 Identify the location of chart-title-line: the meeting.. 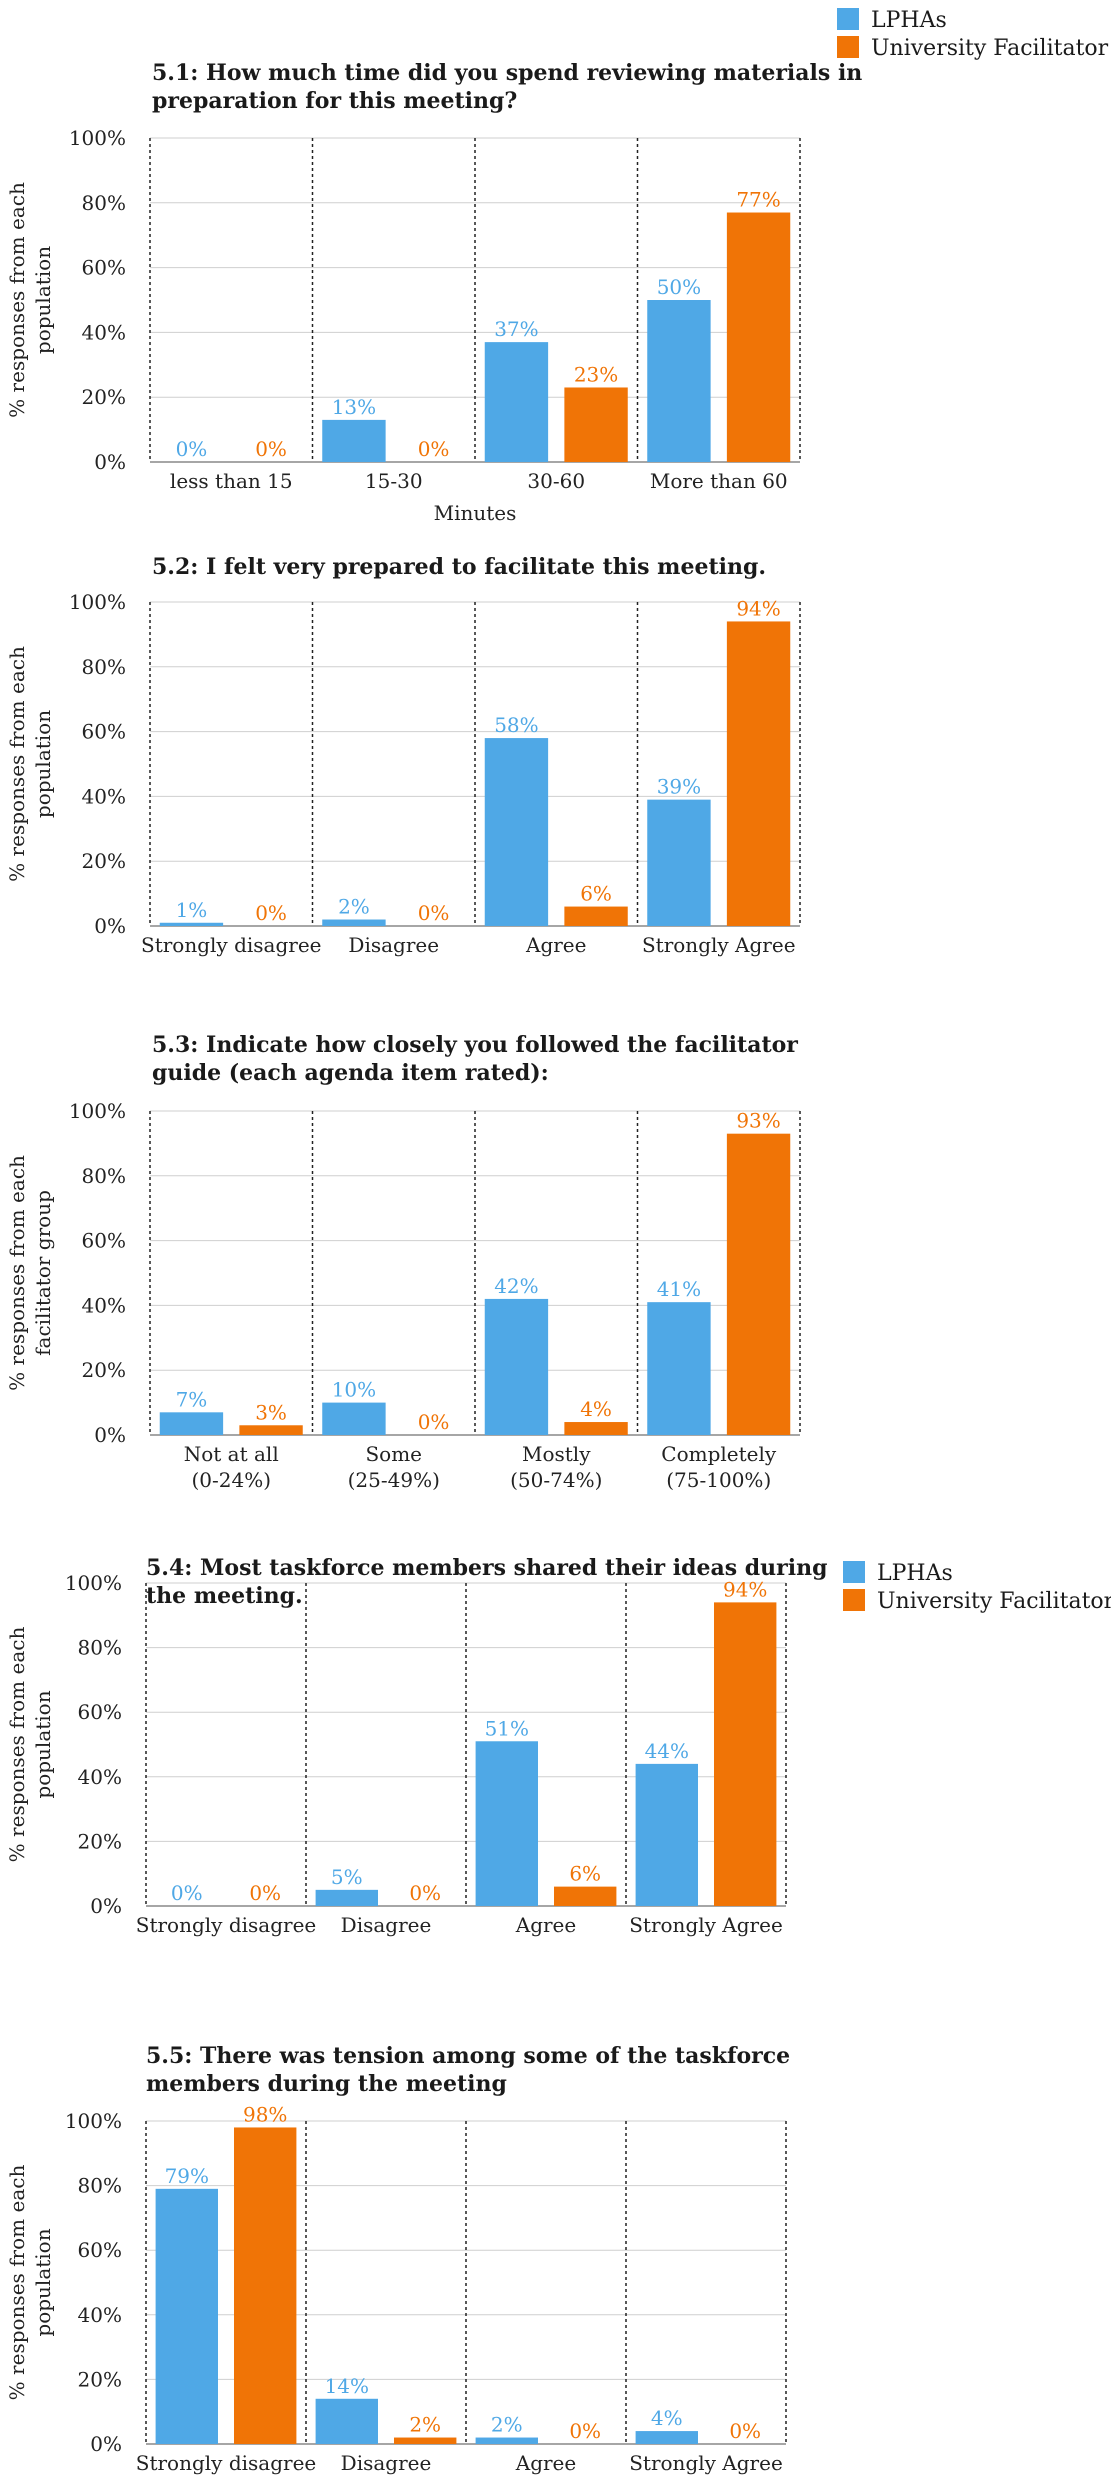
(224, 1596).